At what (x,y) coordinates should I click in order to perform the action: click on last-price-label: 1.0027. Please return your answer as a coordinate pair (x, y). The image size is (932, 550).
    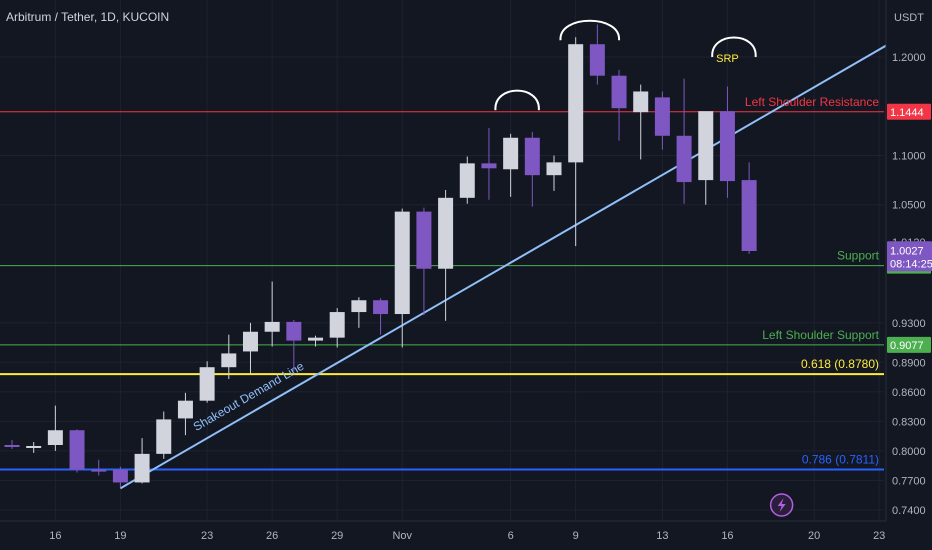
    Looking at the image, I should click on (907, 251).